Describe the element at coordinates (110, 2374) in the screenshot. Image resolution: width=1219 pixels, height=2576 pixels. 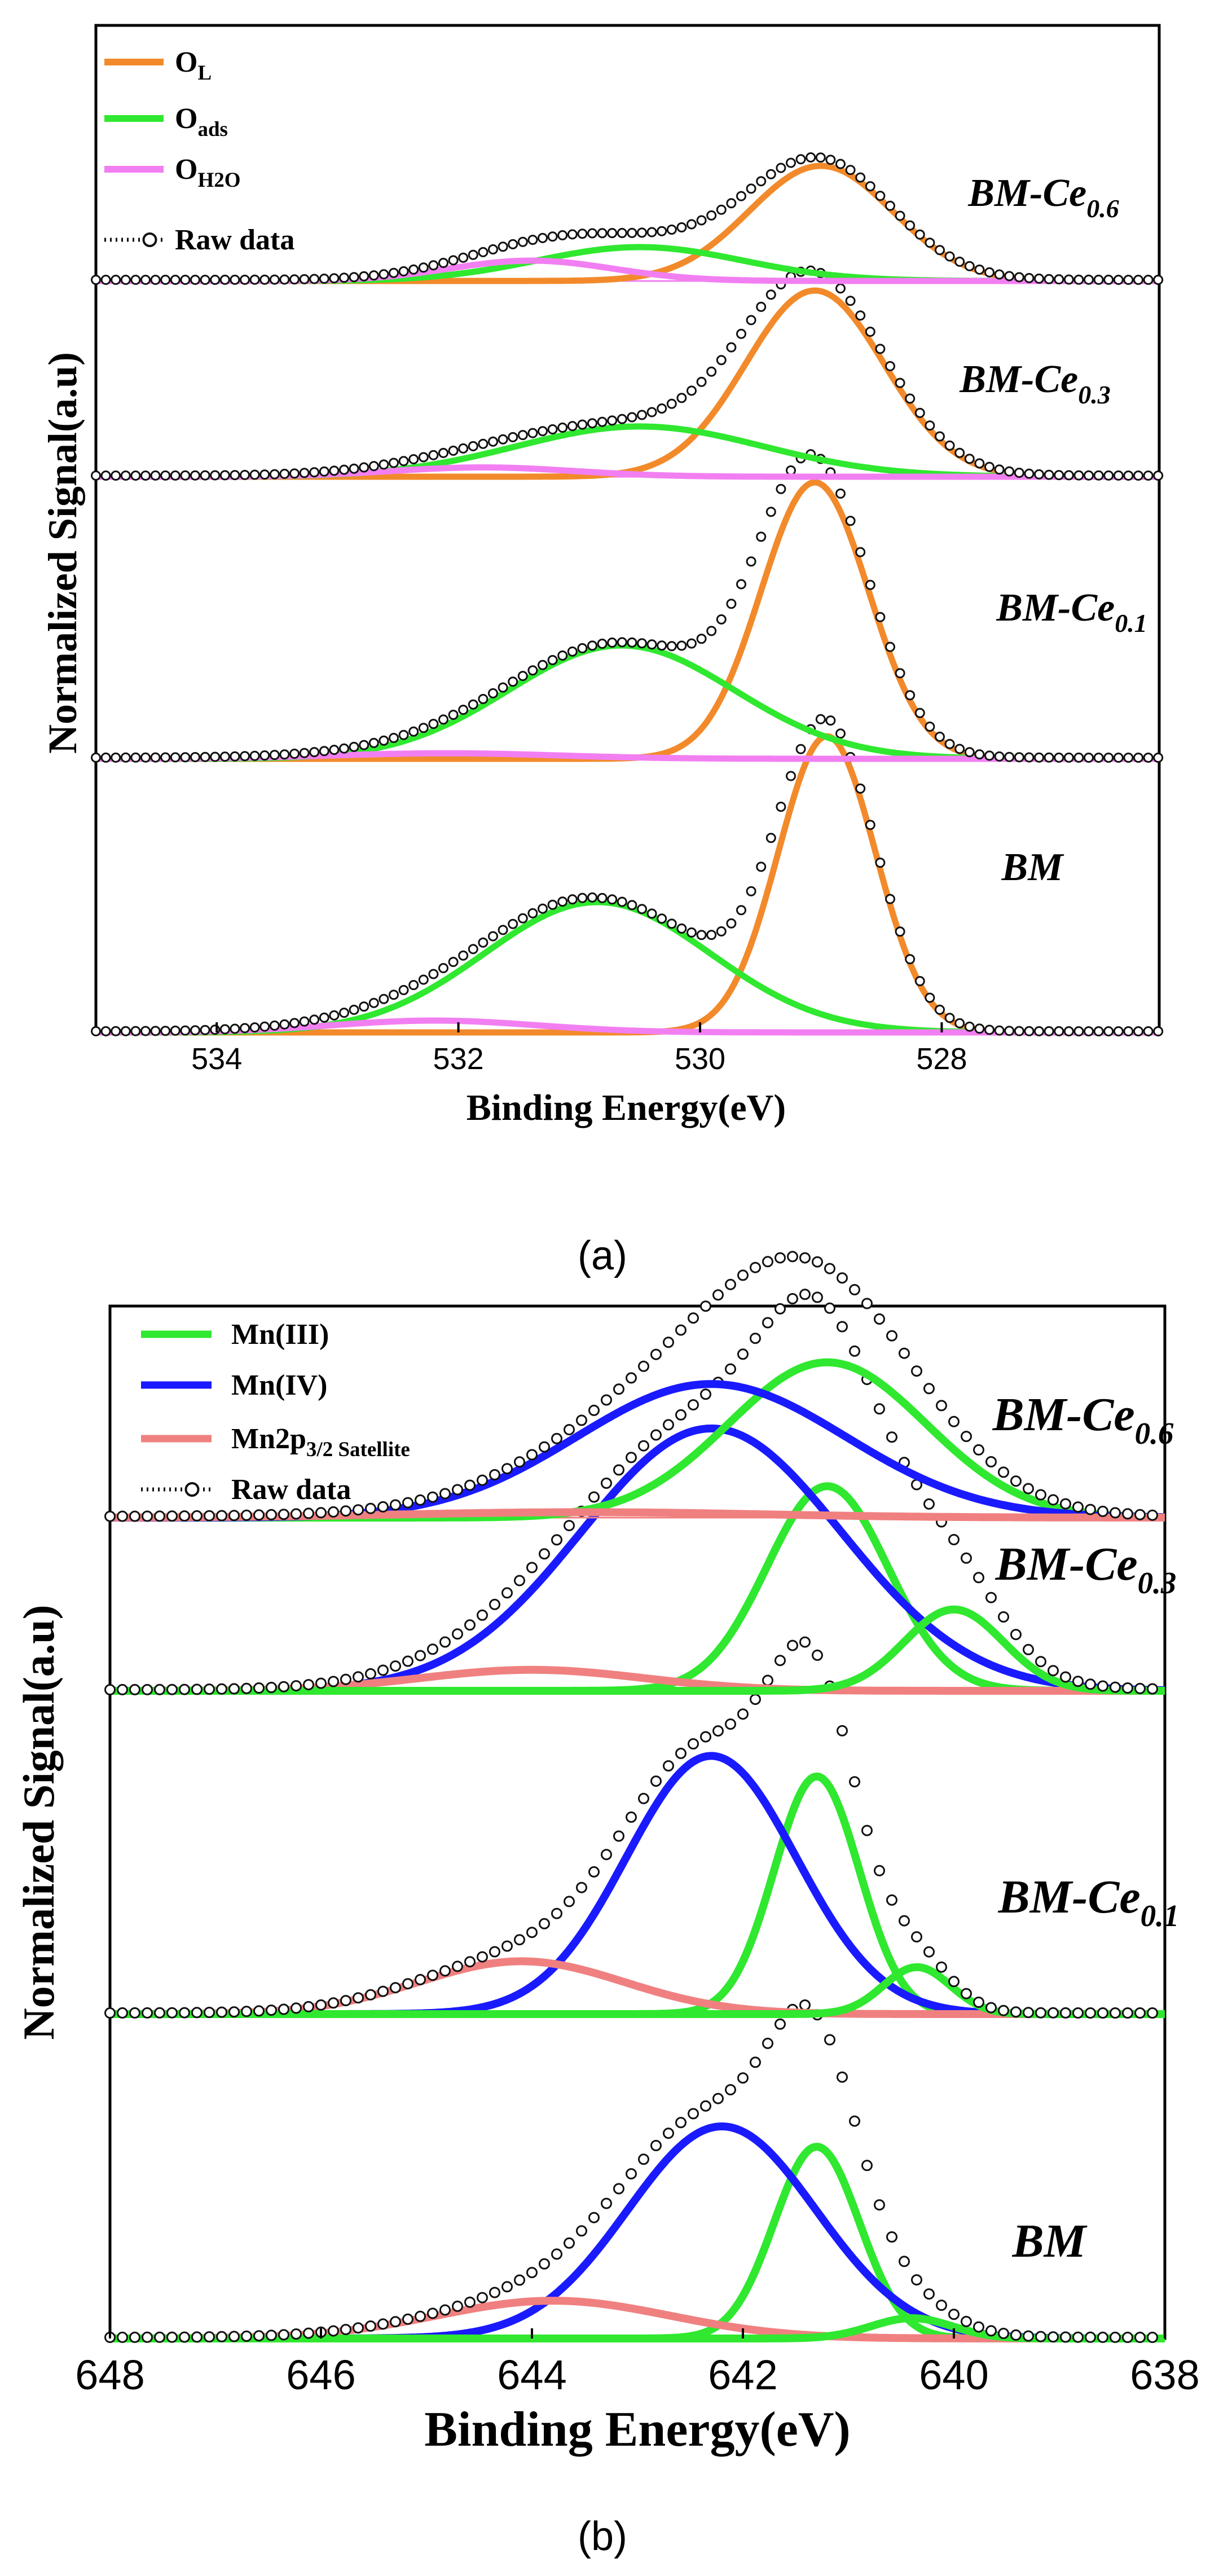
I see `x-tick-label: 648` at that location.